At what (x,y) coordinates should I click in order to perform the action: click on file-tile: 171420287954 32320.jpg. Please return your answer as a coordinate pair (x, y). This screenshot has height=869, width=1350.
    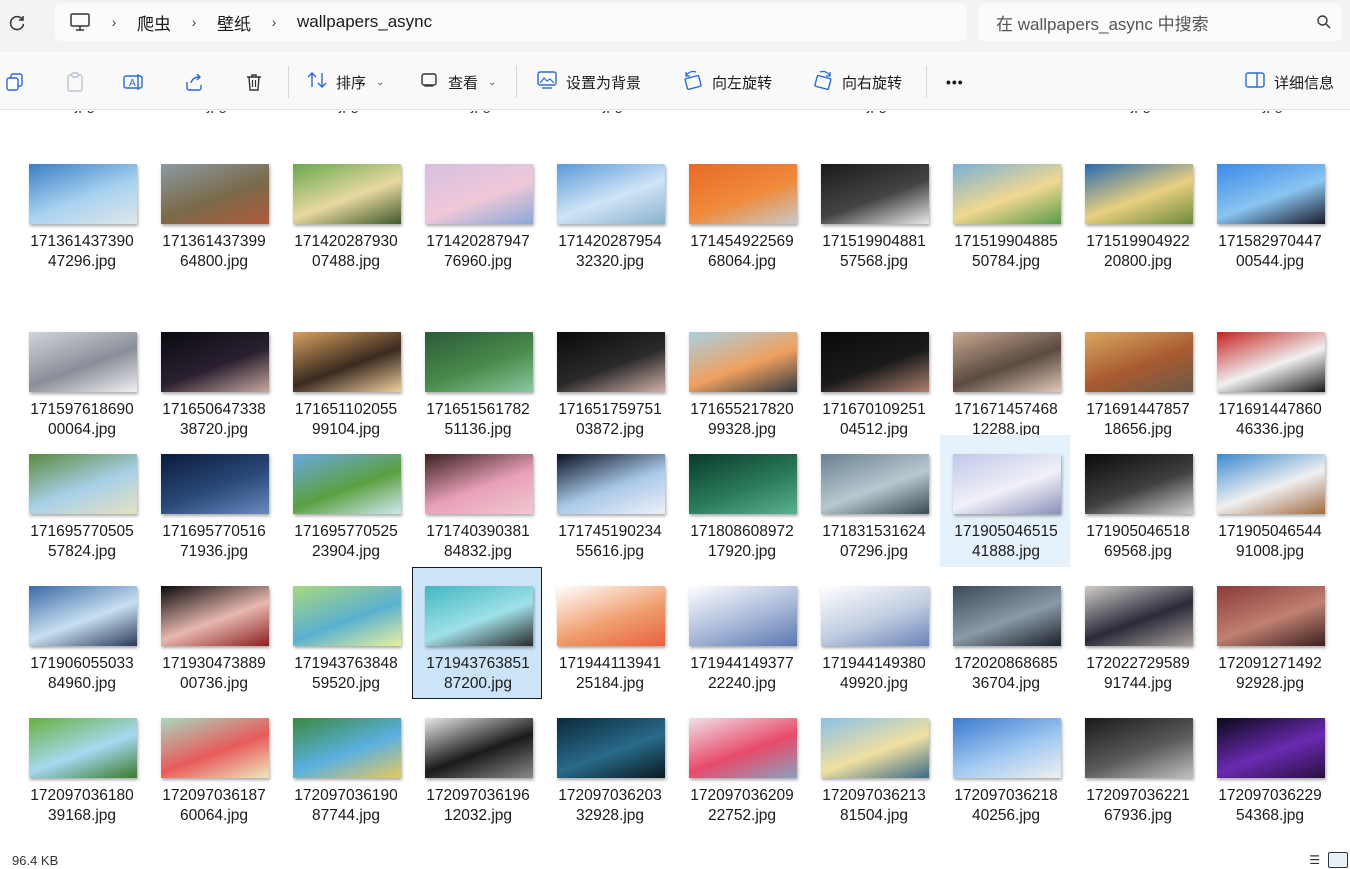
    Looking at the image, I should click on (609, 211).